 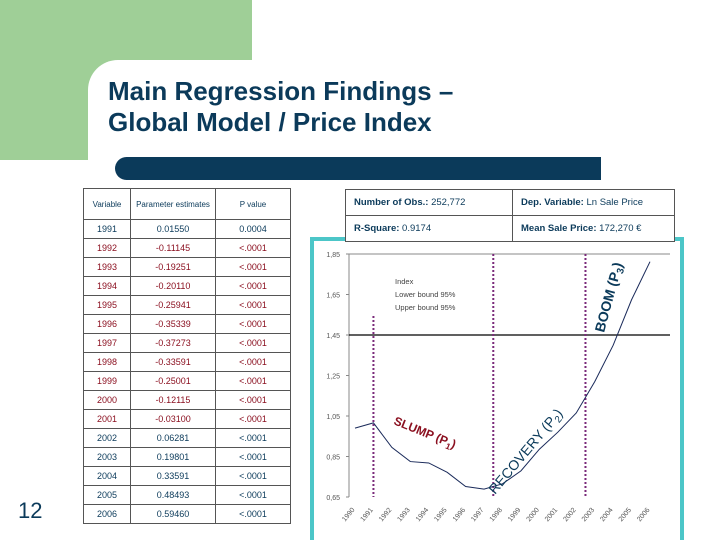 I want to click on table-row: 2006 0.59460 <.0001, so click(x=187, y=514).